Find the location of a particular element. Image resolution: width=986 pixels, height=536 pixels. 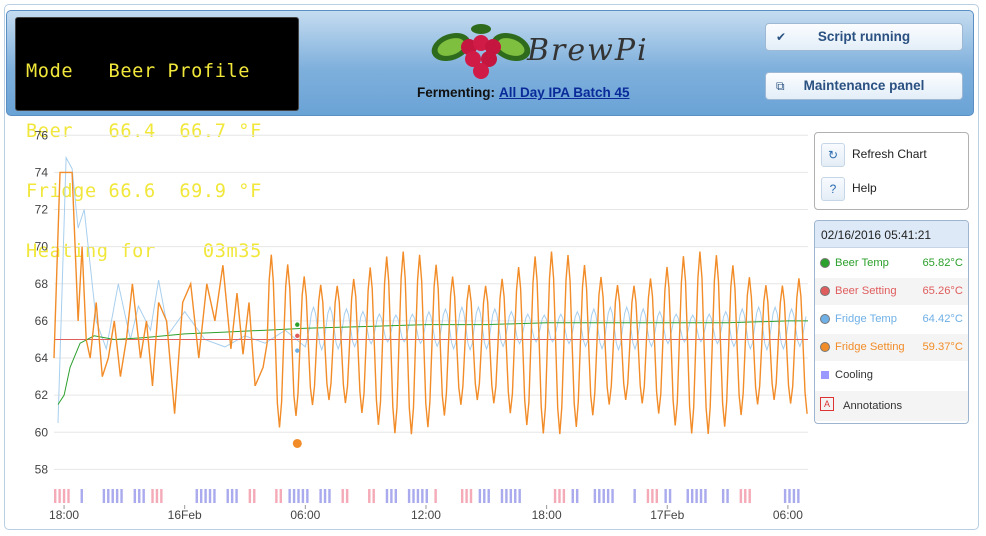

maintenance-panel-button: ⧉ Maintenance panel is located at coordinates (864, 86).